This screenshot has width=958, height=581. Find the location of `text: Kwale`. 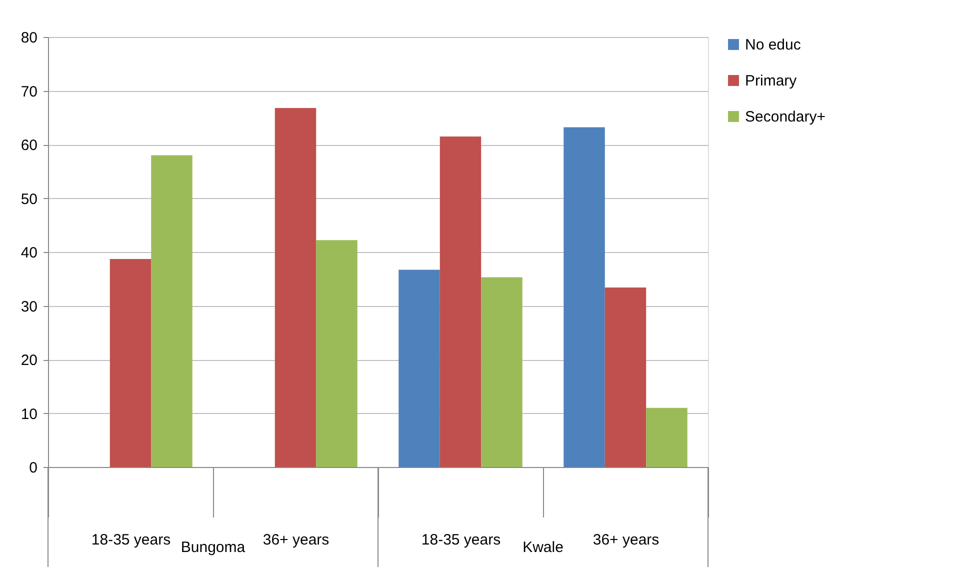

text: Kwale is located at coordinates (543, 547).